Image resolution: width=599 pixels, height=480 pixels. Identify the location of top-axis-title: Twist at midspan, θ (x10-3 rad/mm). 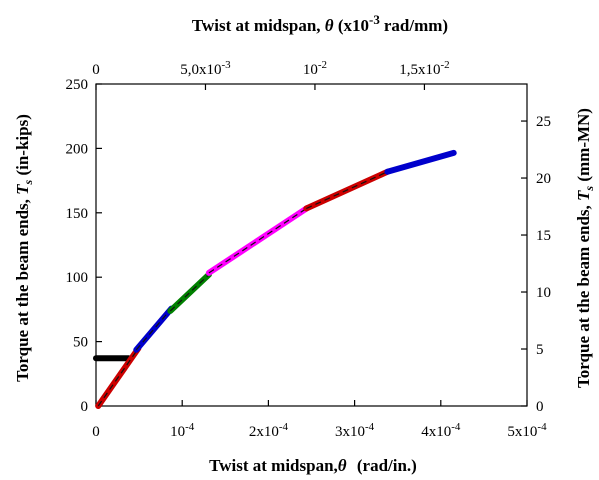
(320, 23).